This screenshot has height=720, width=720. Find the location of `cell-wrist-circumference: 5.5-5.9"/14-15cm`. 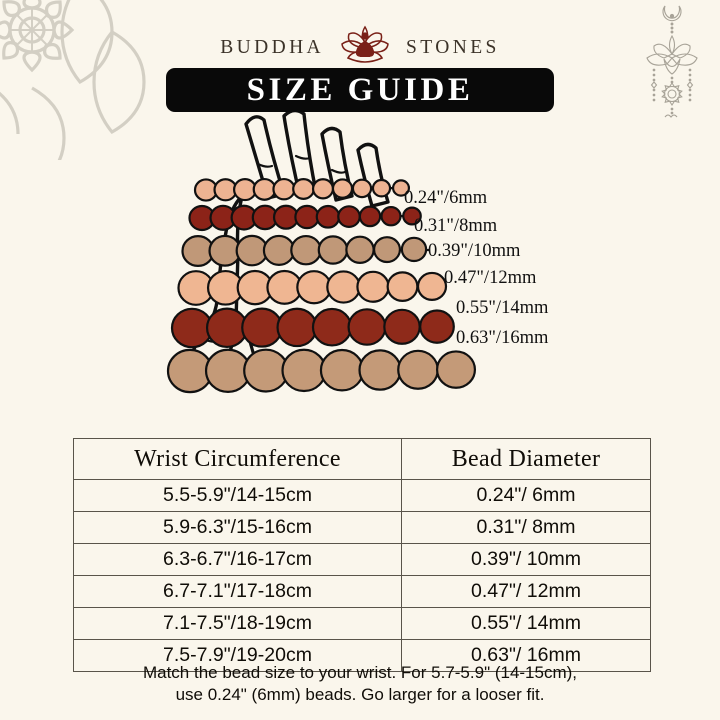

cell-wrist-circumference: 5.5-5.9"/14-15cm is located at coordinates (237, 495).